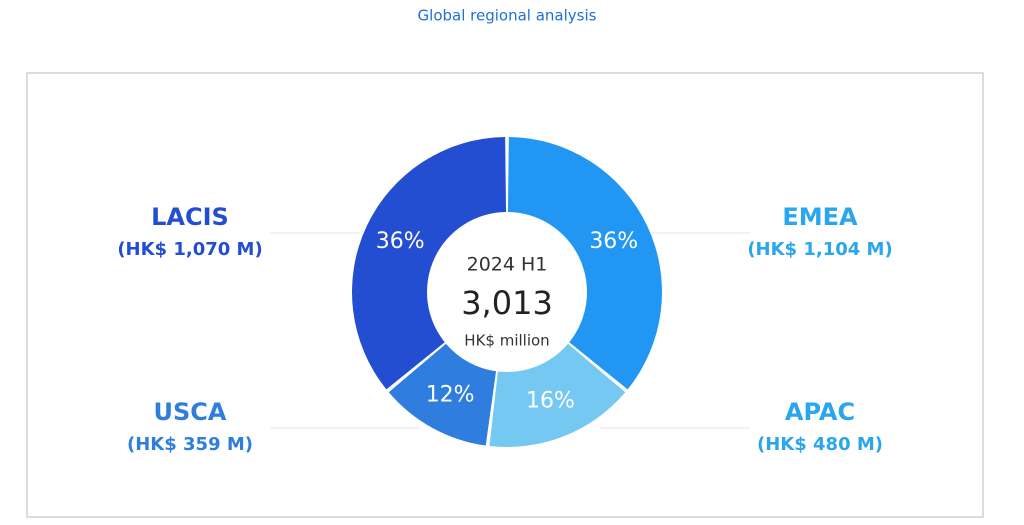 The image size is (1024, 525). Describe the element at coordinates (190, 444) in the screenshot. I see `region-amount: (HK$ 359 M)` at that location.